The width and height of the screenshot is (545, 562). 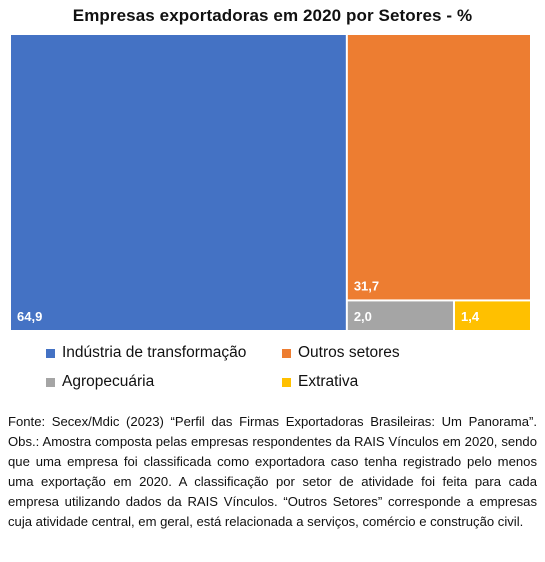 What do you see at coordinates (400, 315) in the screenshot?
I see `tile-agropecuaria` at bounding box center [400, 315].